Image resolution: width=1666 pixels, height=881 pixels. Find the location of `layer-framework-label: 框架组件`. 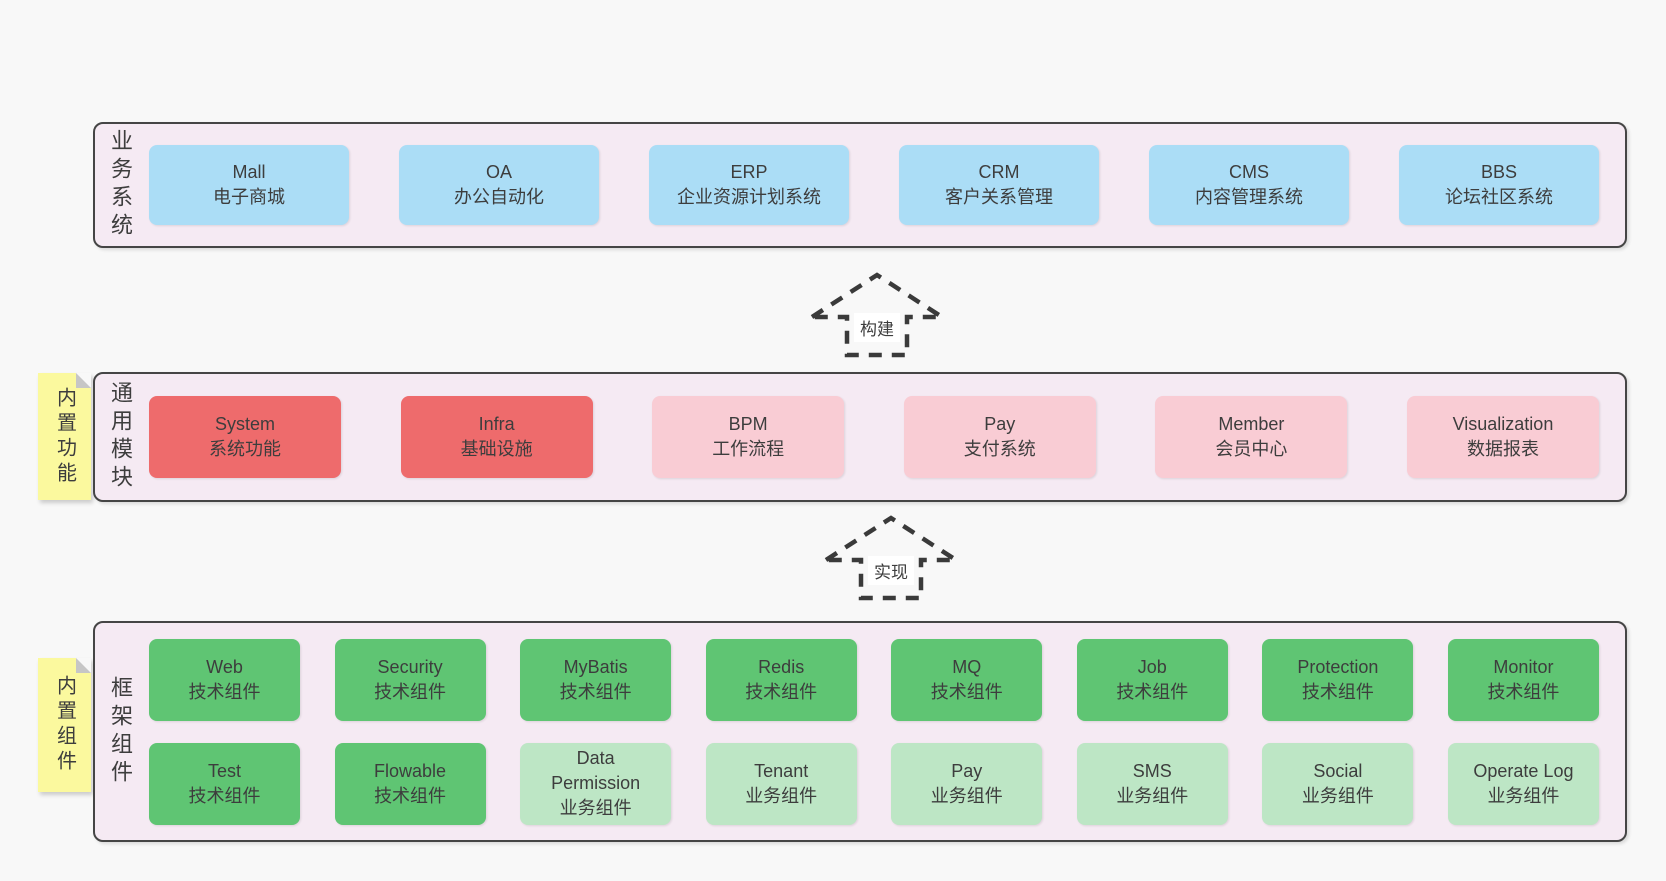

layer-framework-label: 框架组件 is located at coordinates (120, 731).